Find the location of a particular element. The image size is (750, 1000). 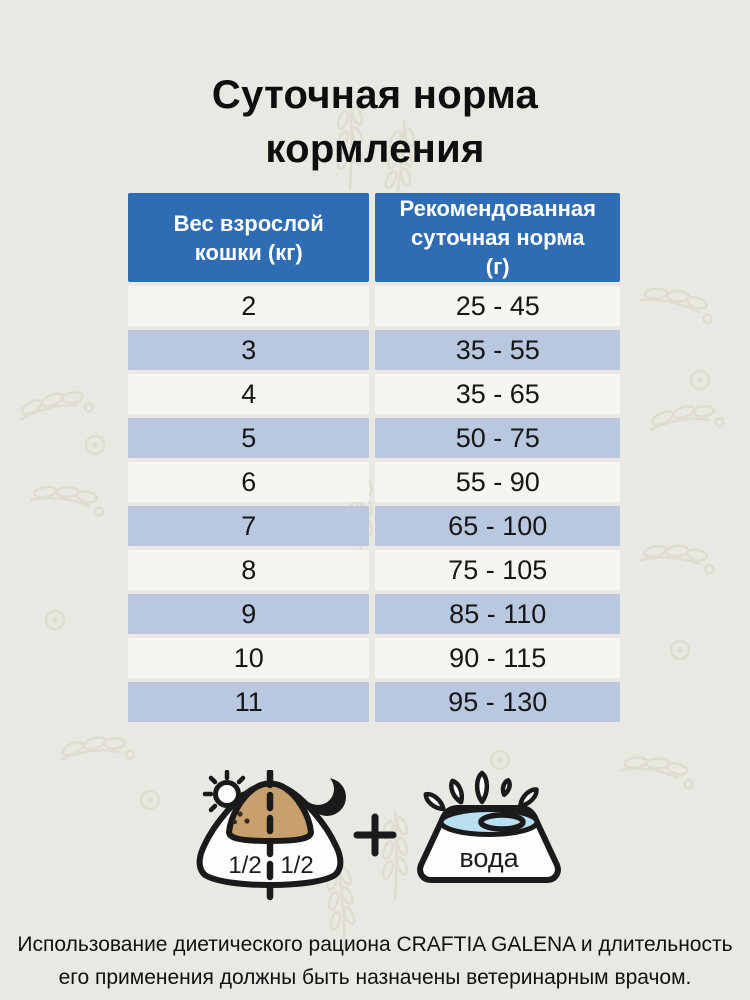

water-label: вода is located at coordinates (489, 858).